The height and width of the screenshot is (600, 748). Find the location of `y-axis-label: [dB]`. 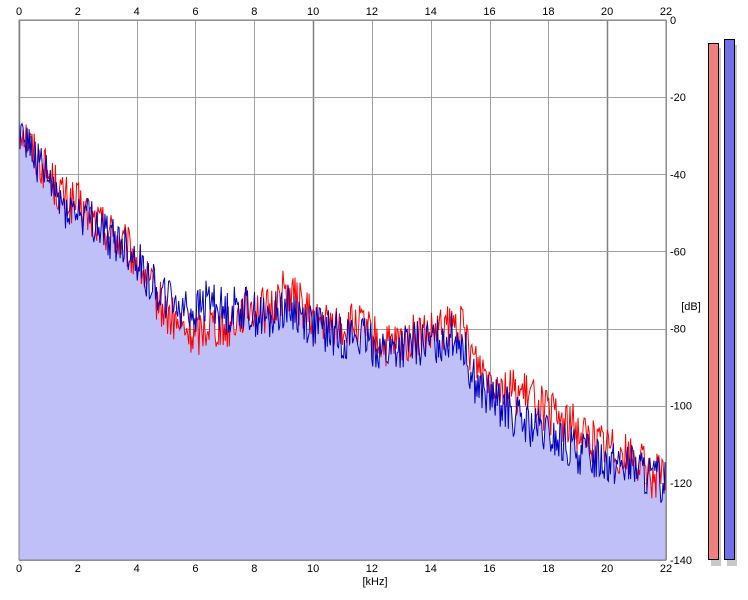

y-axis-label: [dB] is located at coordinates (691, 307).